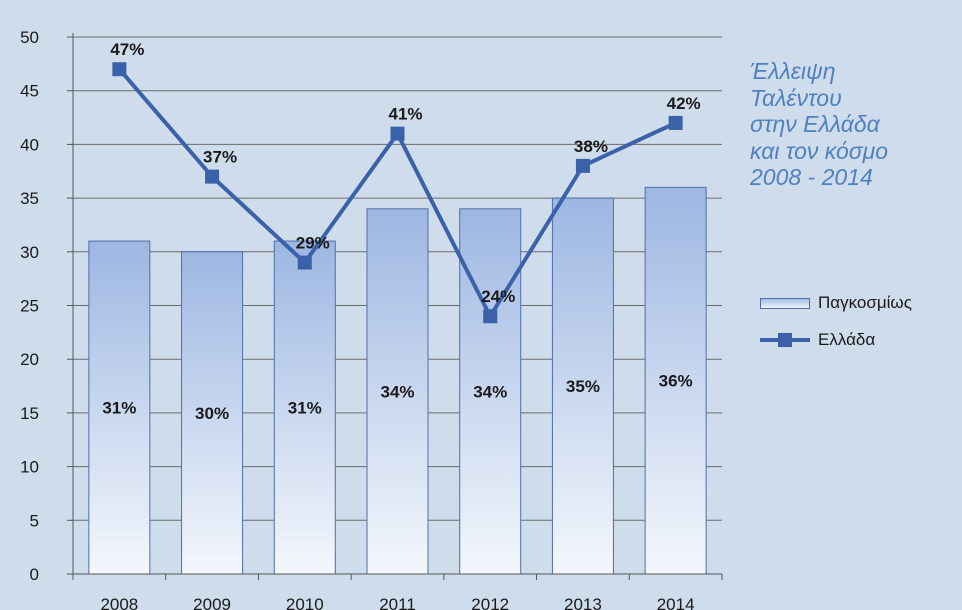 The image size is (962, 610). I want to click on bar-label-2009: 30%, so click(212, 413).